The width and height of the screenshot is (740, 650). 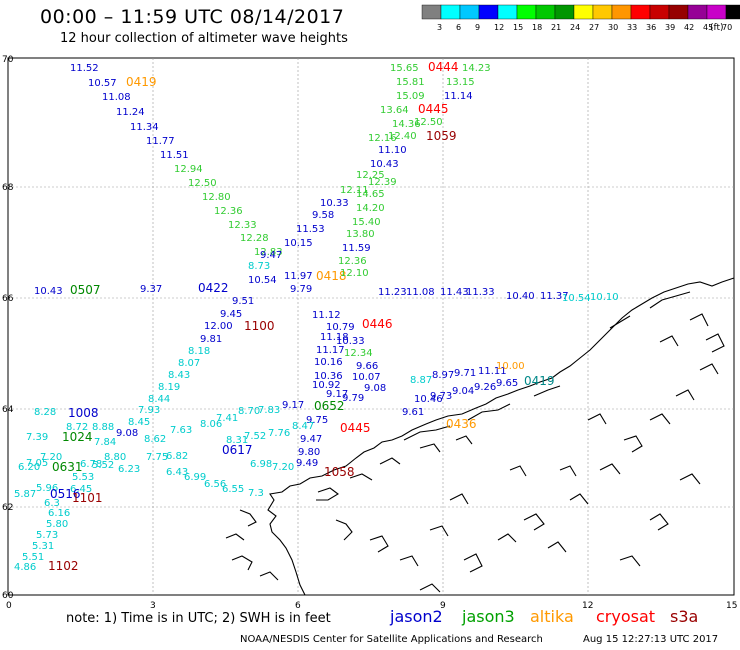 What do you see at coordinates (350, 341) in the screenshot?
I see `wave-height-label: 10.33` at bounding box center [350, 341].